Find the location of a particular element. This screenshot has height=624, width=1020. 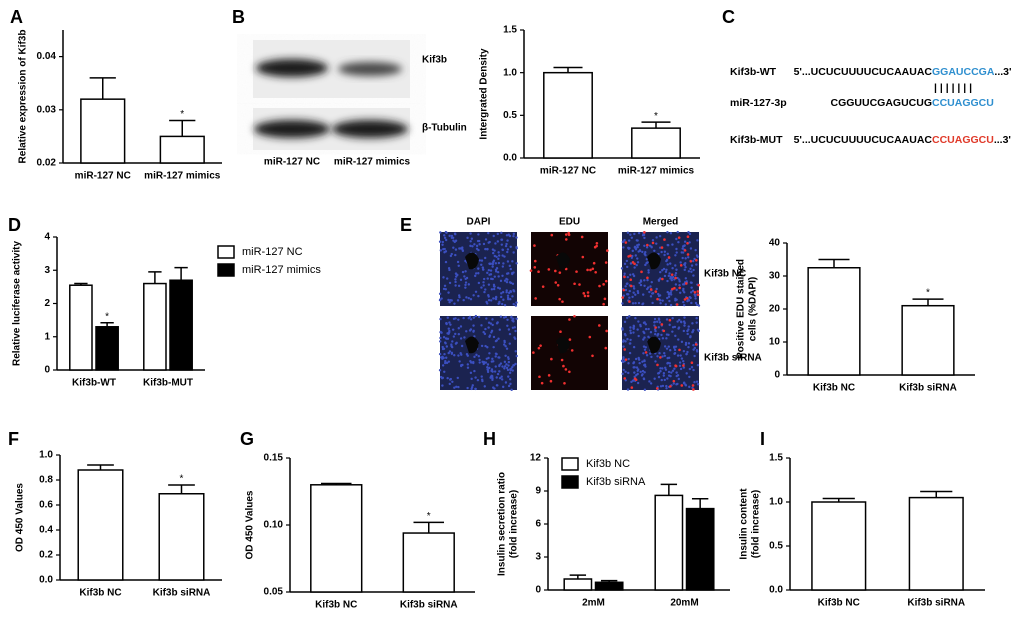

sequence: 5'...UCUCUUUUCUCAAUAC is located at coordinates (863, 72).